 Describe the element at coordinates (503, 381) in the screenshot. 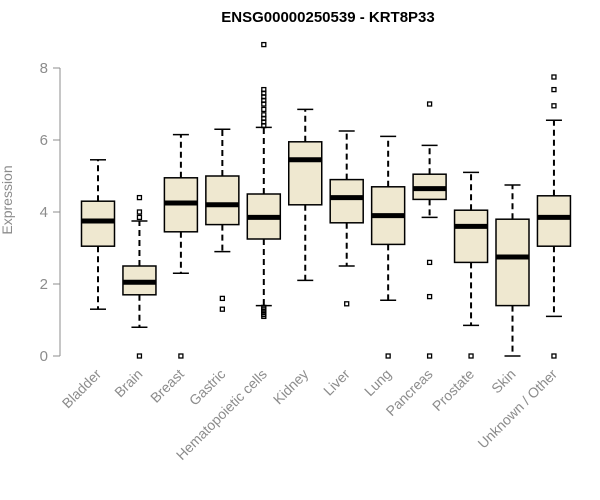

I see `x-tick-label: Skin` at that location.